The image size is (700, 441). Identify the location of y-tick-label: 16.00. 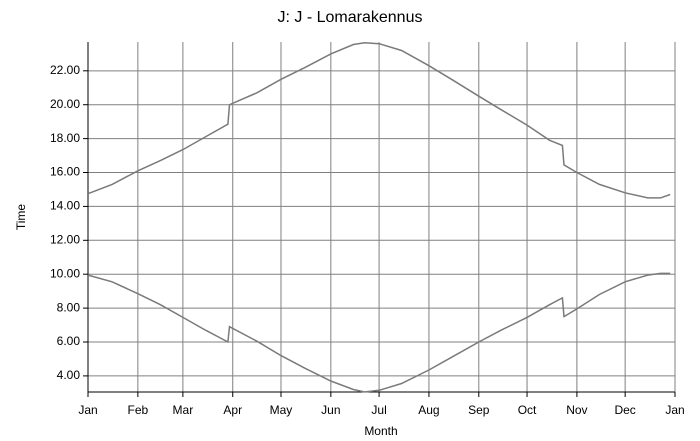
(65, 172).